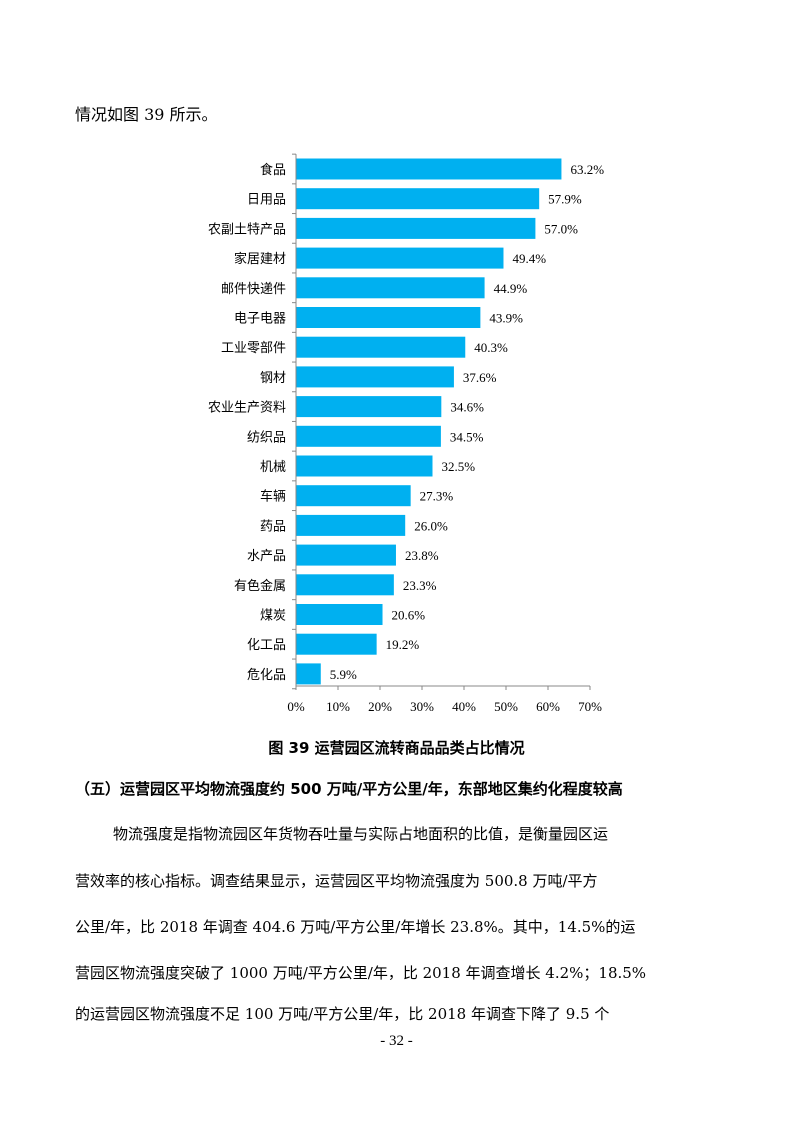 Image resolution: width=793 pixels, height=1122 pixels. What do you see at coordinates (260, 319) in the screenshot?
I see `category-label: 电子电器` at bounding box center [260, 319].